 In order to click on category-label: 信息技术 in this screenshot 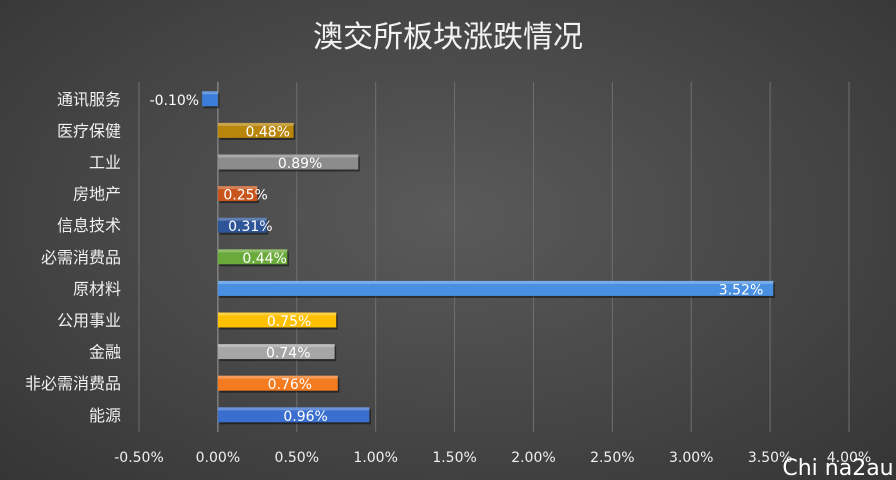, I will do `click(89, 225)`.